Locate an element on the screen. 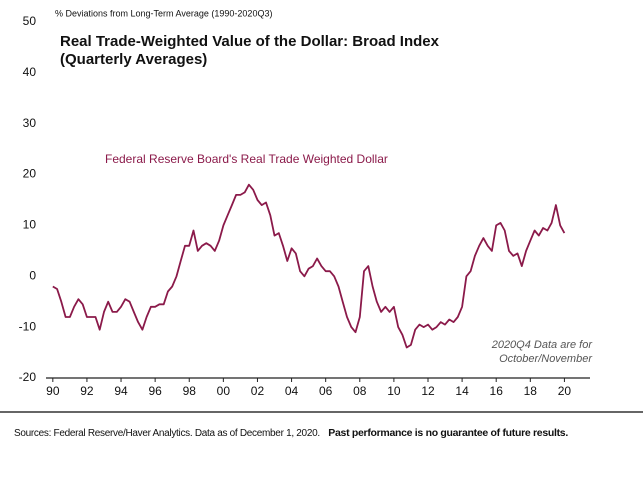  x-tick-label: 10 is located at coordinates (394, 391).